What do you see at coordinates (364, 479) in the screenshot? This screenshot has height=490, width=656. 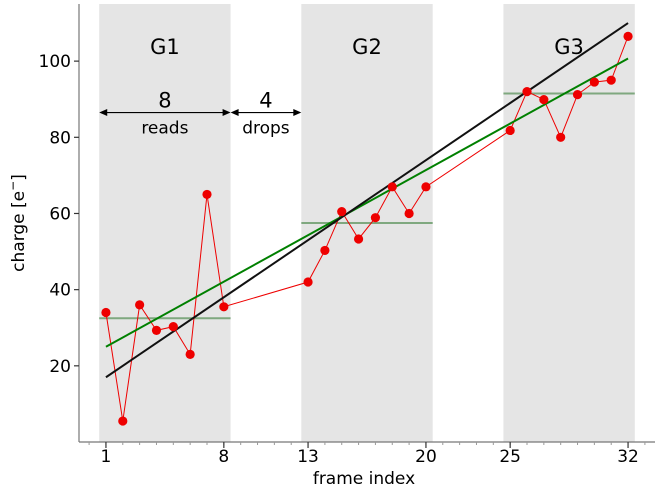 I see `x-axis-label: frame index` at bounding box center [364, 479].